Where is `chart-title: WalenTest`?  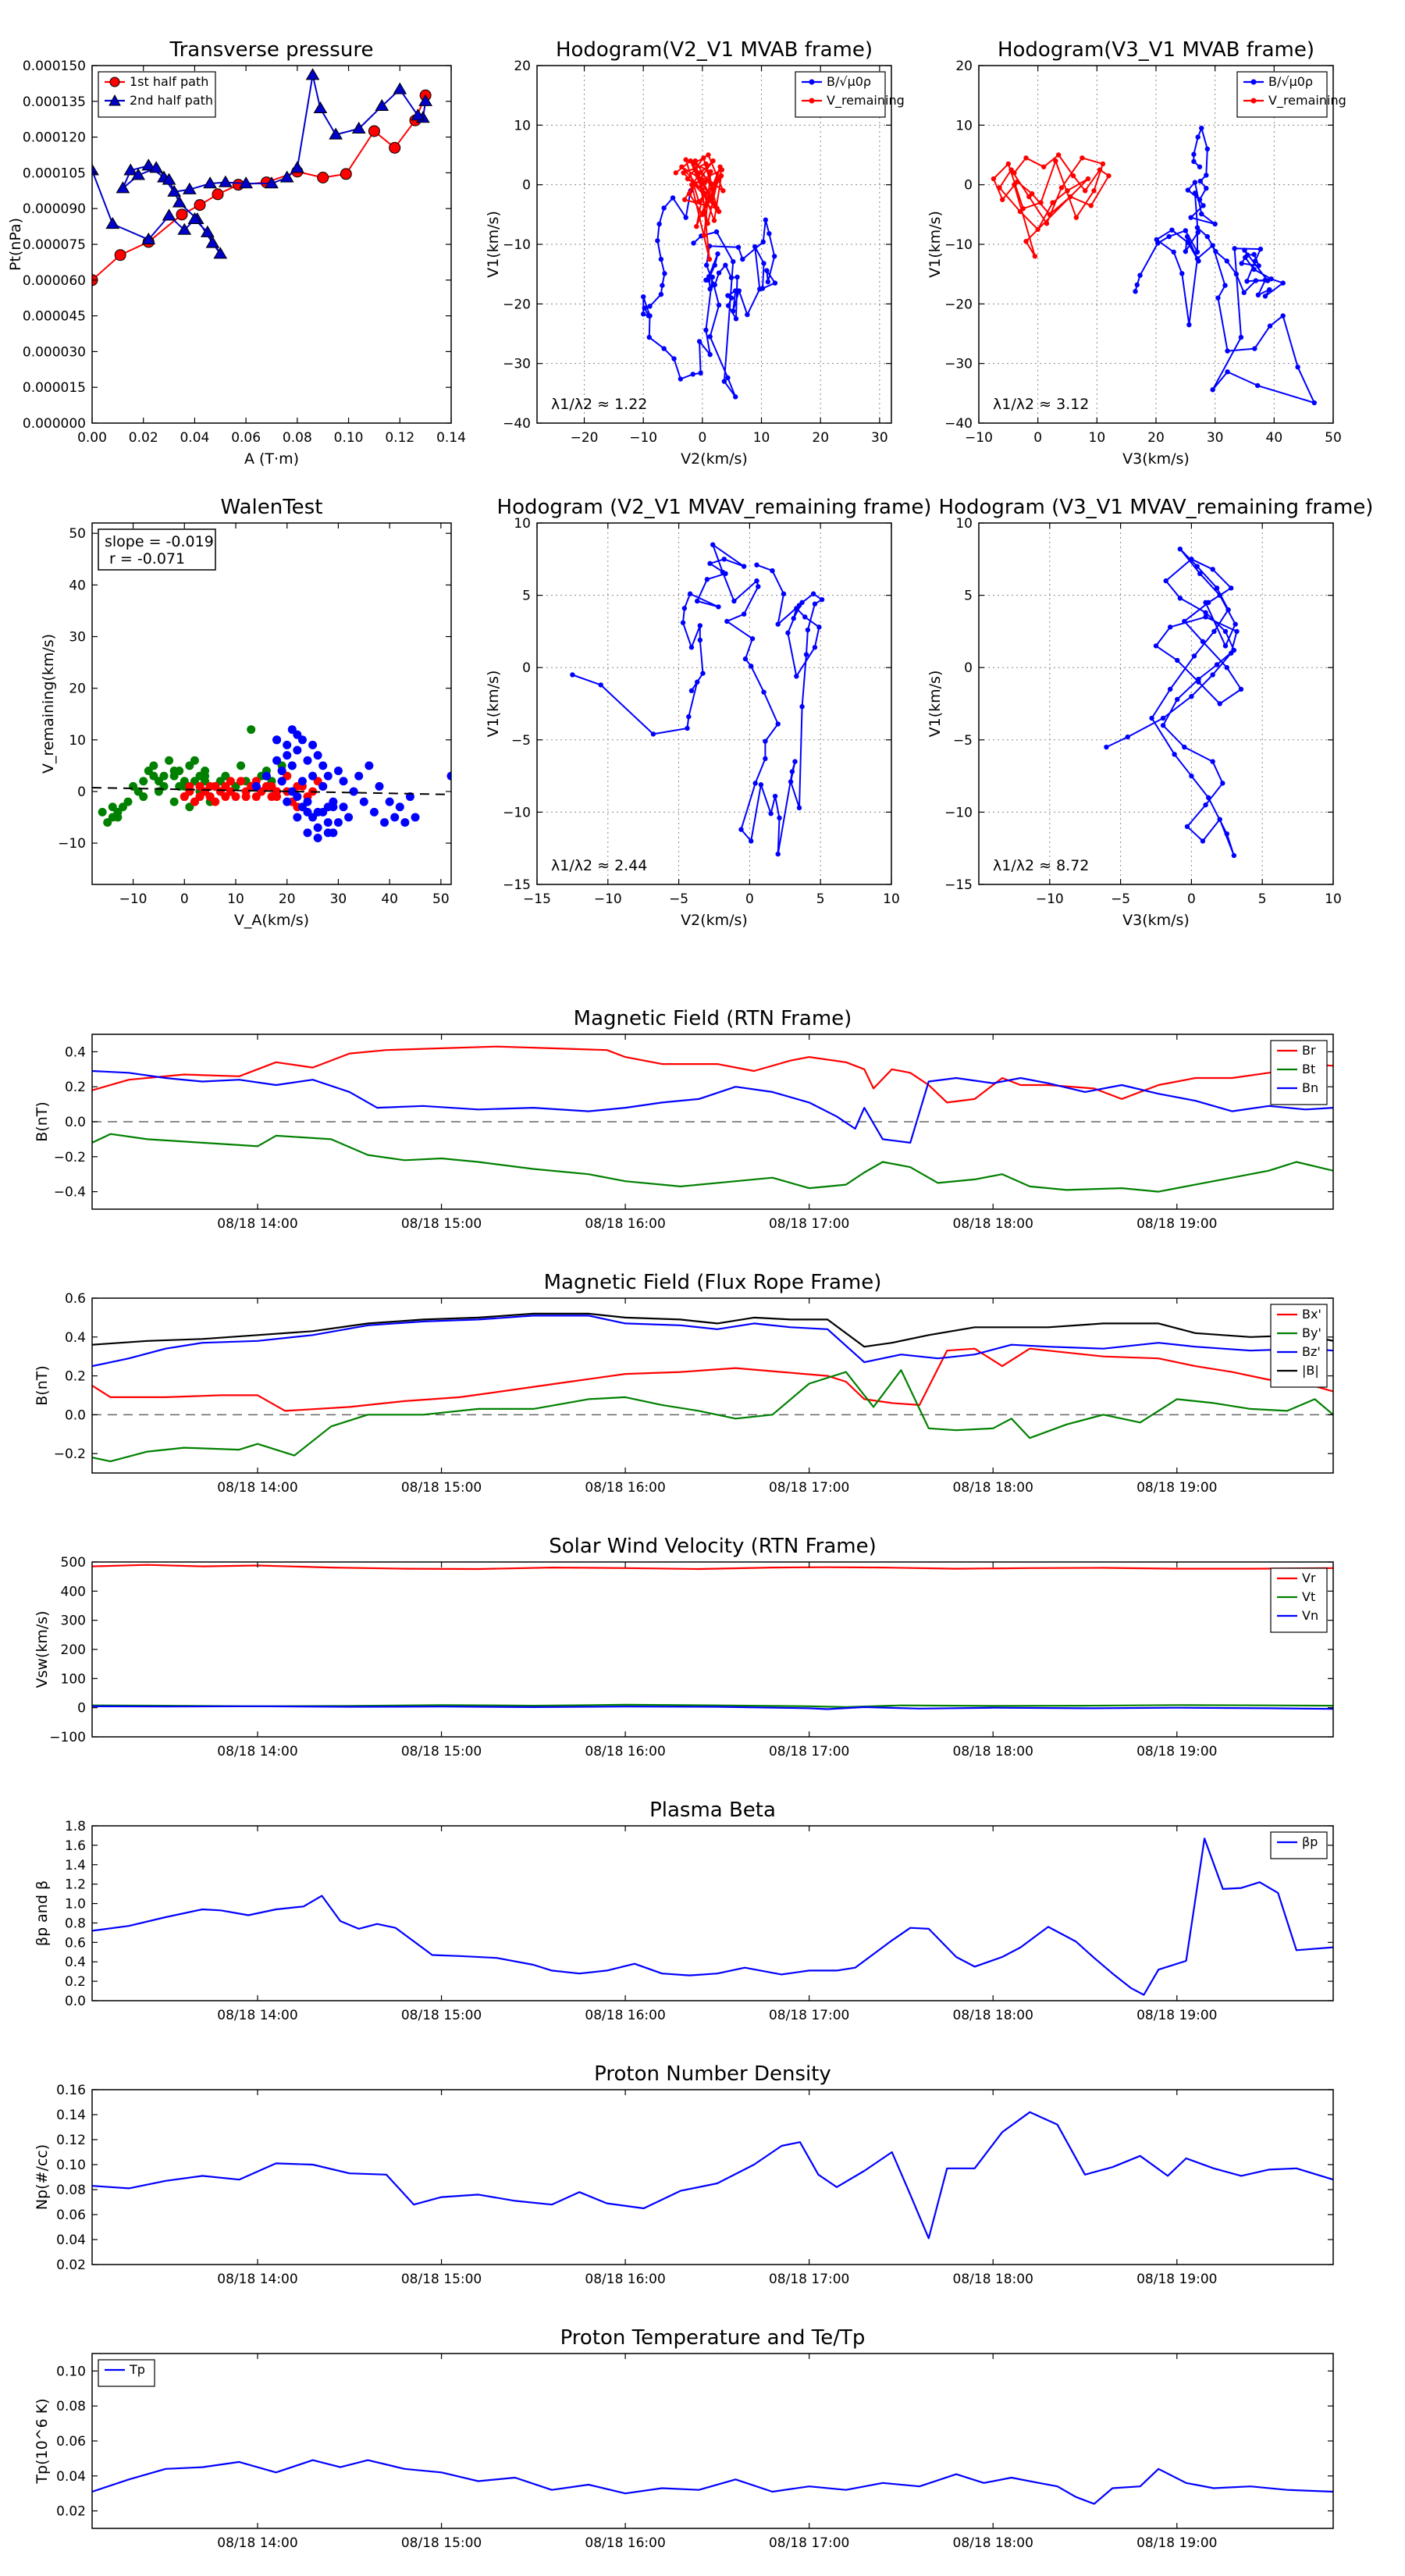
chart-title: WalenTest is located at coordinates (272, 507).